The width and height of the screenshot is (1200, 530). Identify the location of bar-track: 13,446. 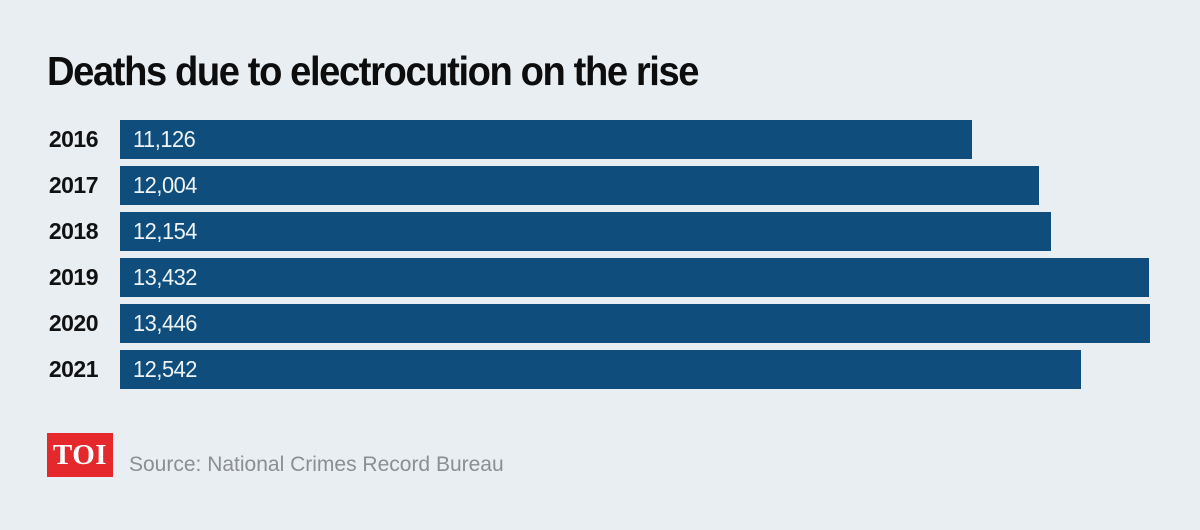
(660, 323).